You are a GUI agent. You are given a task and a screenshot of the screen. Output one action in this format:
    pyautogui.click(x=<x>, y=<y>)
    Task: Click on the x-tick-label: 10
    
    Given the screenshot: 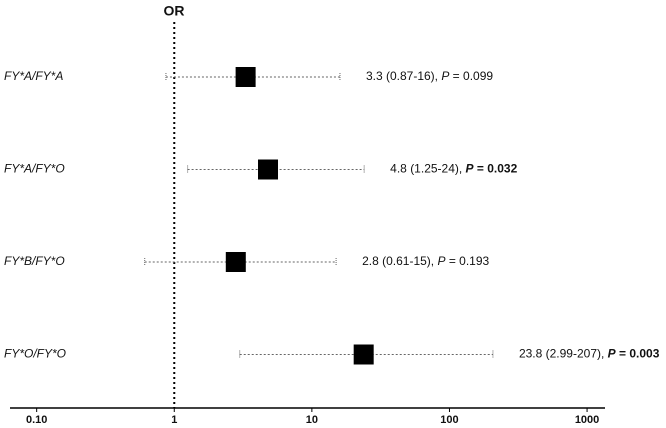 What is the action you would take?
    pyautogui.click(x=312, y=420)
    